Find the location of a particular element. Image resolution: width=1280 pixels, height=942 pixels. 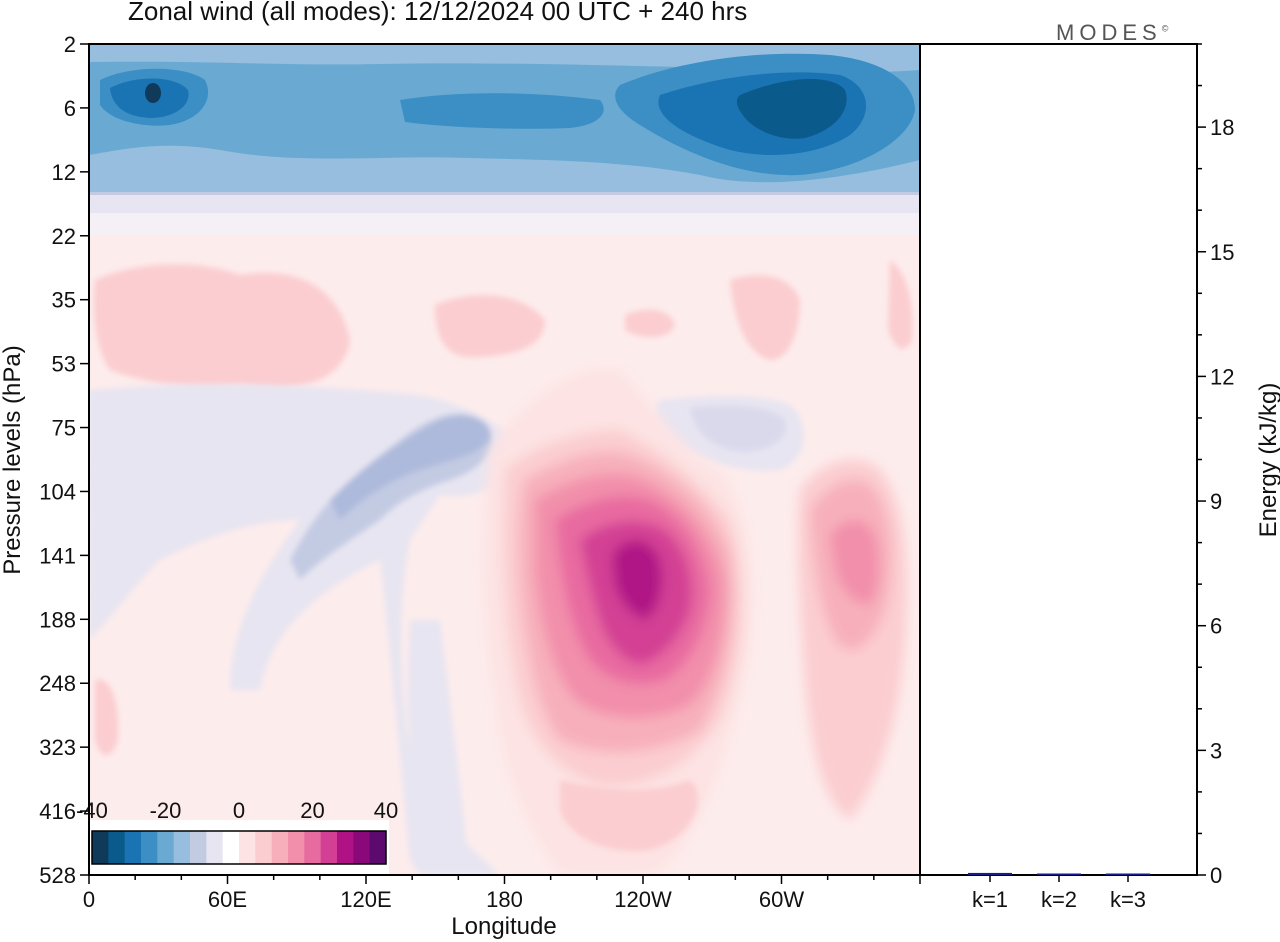

energy-tick-label: 18 is located at coordinates (1222, 127).